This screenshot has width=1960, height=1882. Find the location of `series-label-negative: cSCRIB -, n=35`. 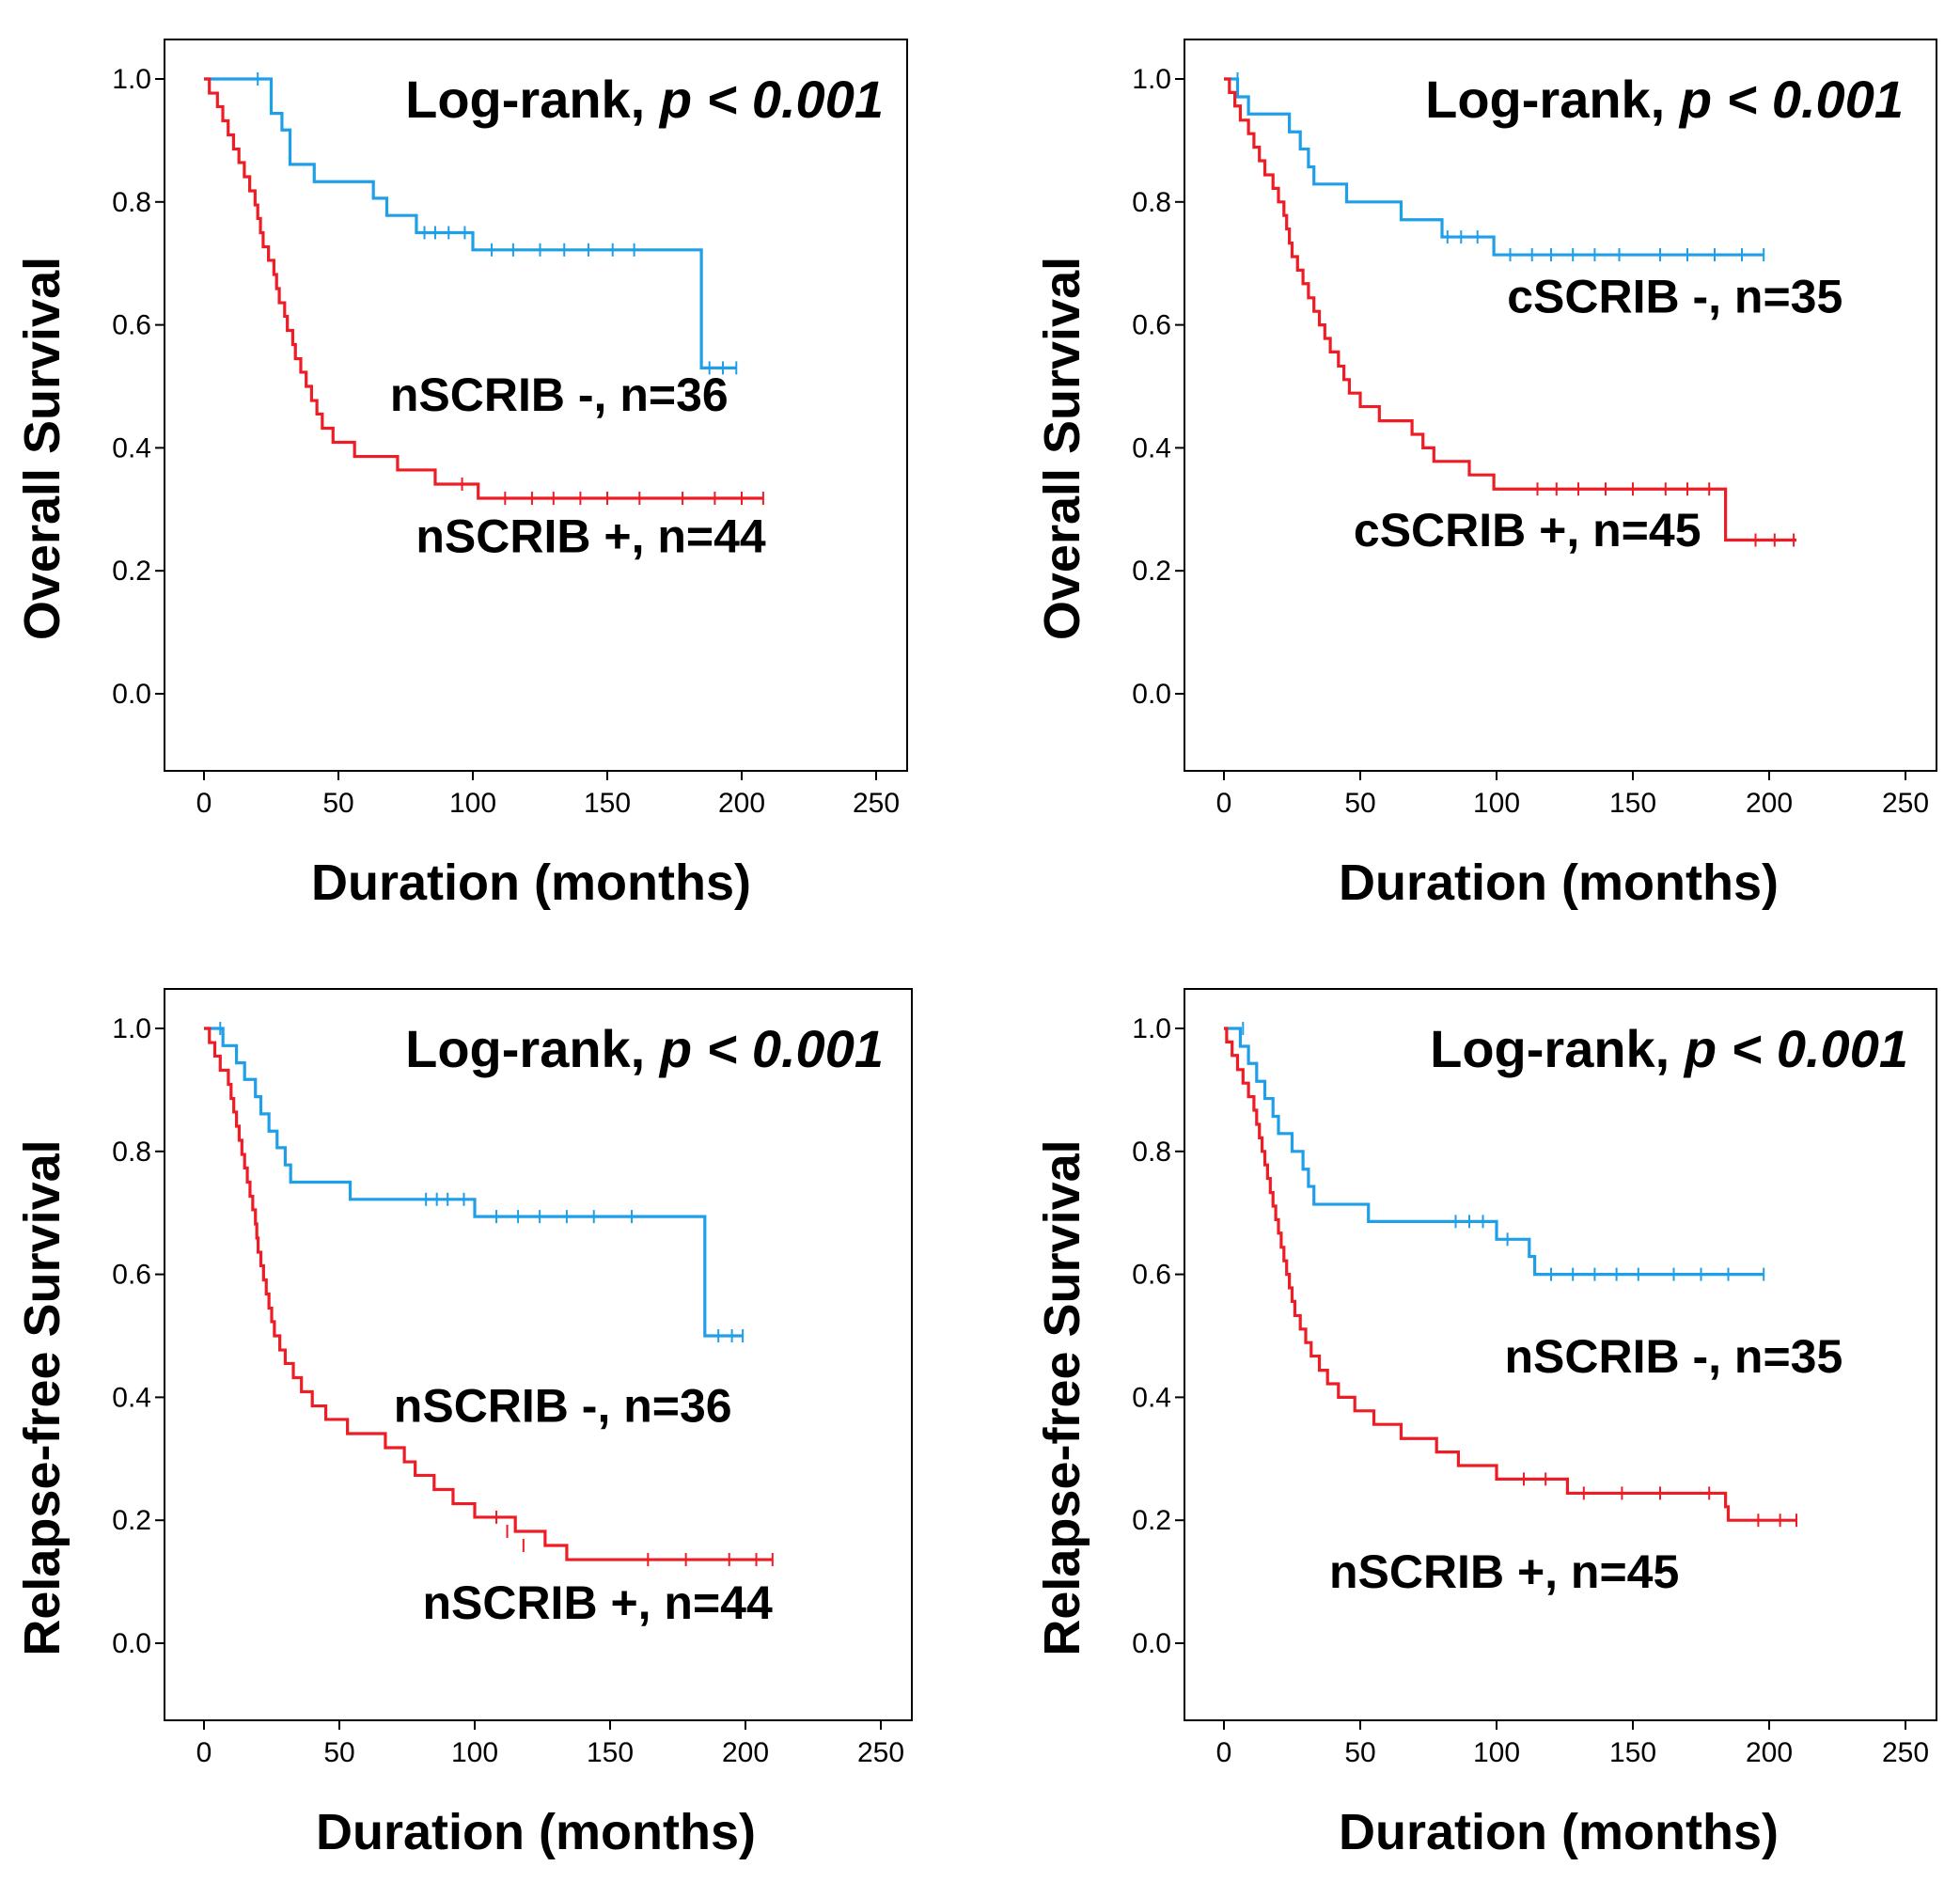

series-label-negative: cSCRIB -, n=35 is located at coordinates (1674, 297).